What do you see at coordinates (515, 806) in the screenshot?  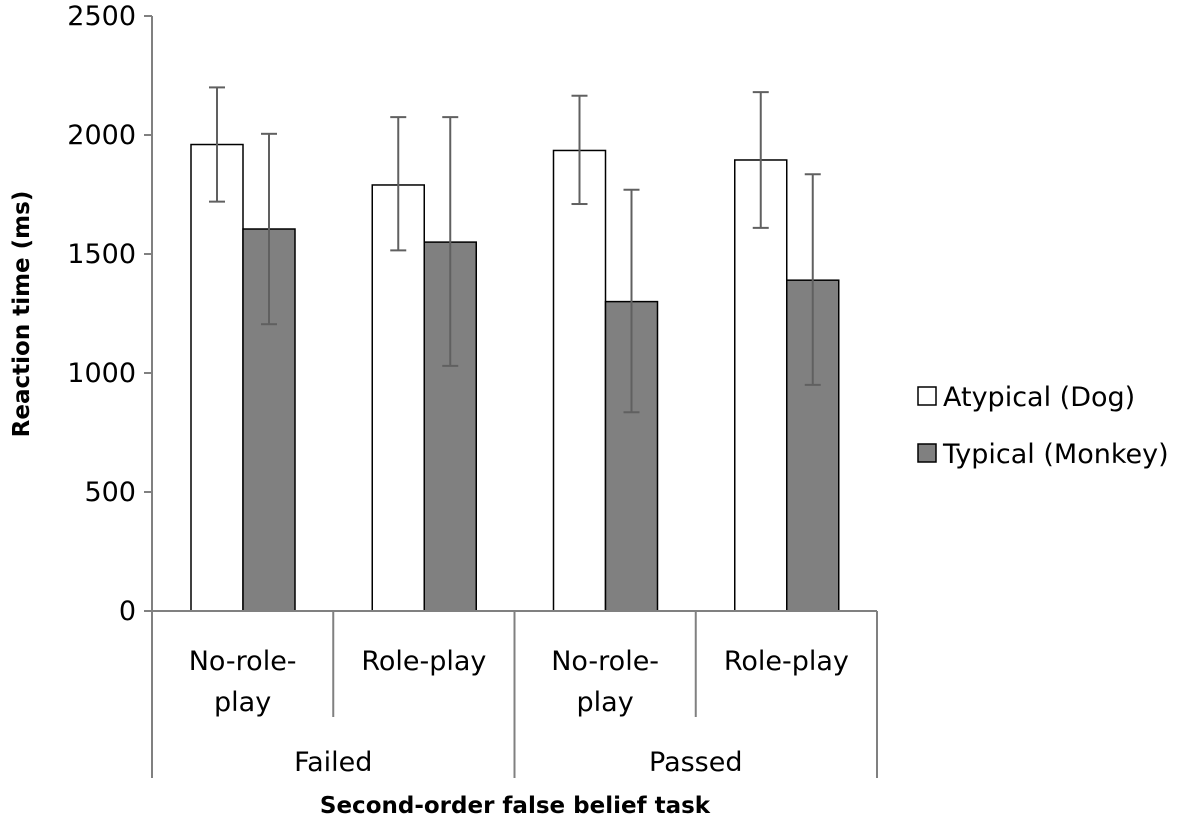 I see `x-axis-title: Second-order false belief task` at bounding box center [515, 806].